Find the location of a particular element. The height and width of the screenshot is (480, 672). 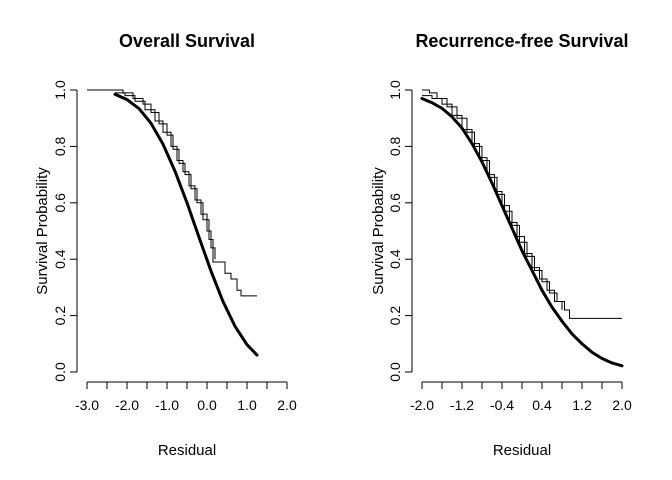

x-tick-label: 1.0 is located at coordinates (247, 405).